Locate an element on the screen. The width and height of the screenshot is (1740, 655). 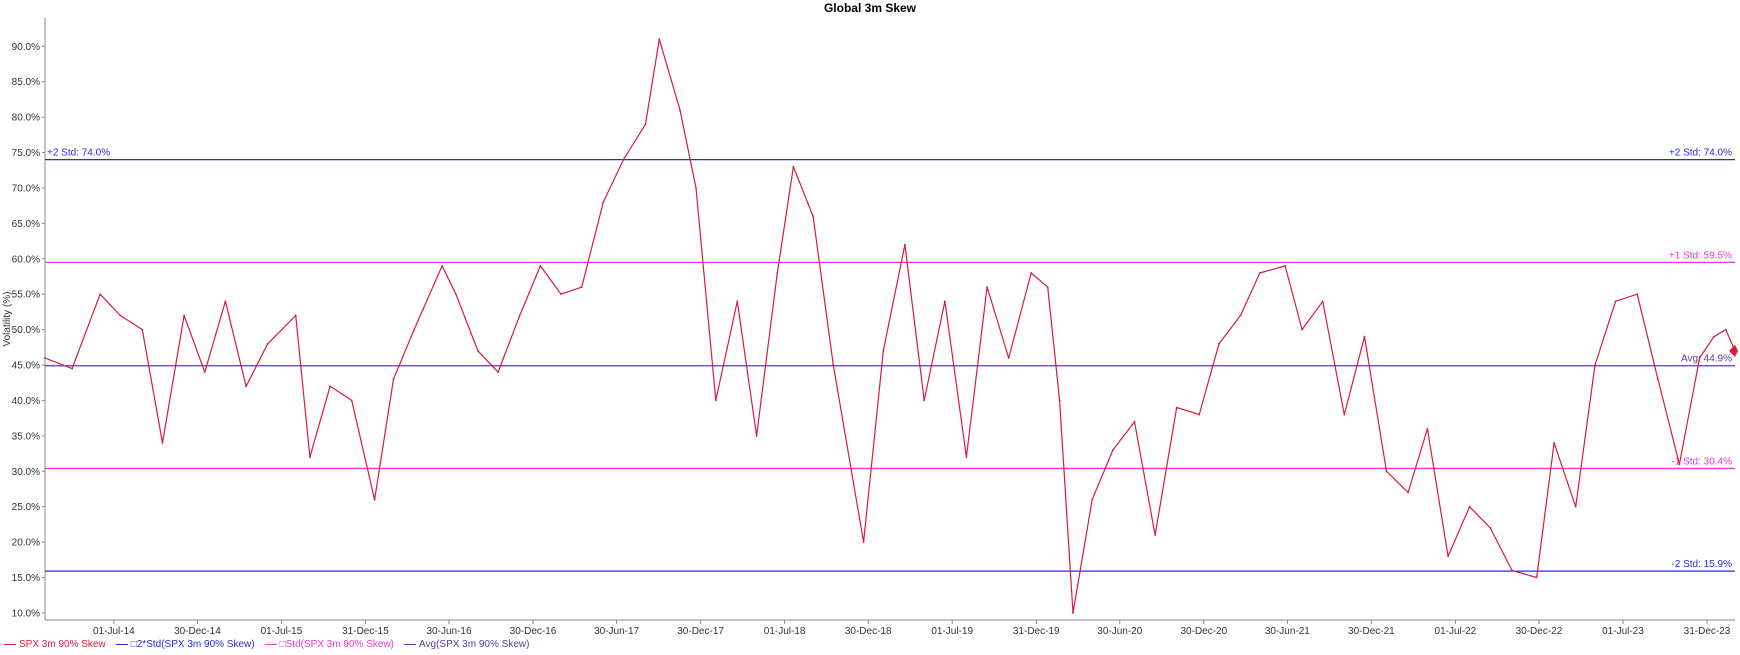
y-tick-label: 10.0% is located at coordinates (26, 613).